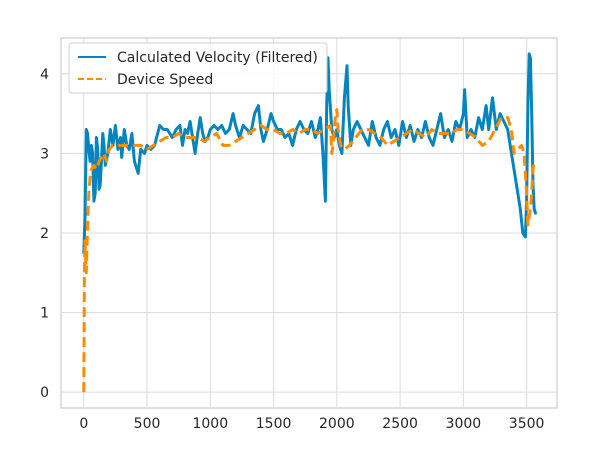 Image resolution: width=593 pixels, height=459 pixels. I want to click on legend-box, so click(198, 68).